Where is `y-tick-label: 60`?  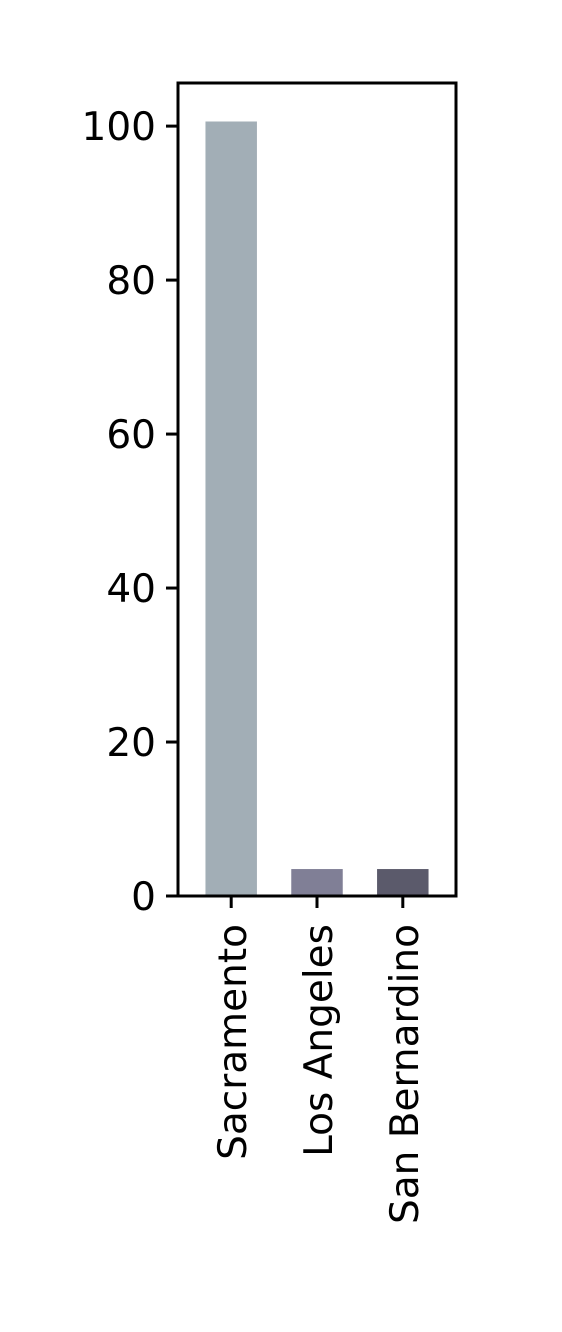 y-tick-label: 60 is located at coordinates (131, 435).